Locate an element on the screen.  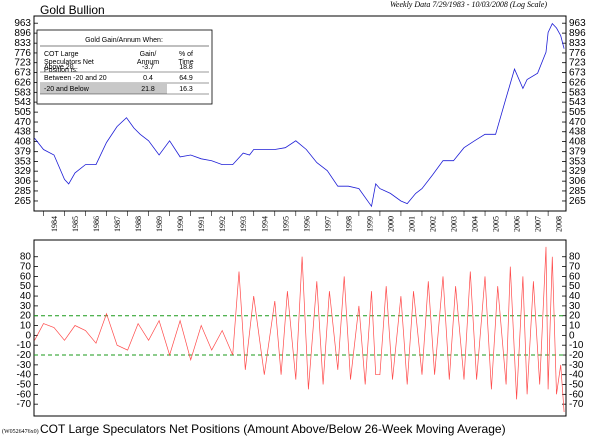
top-y-tick-label-left: 505 is located at coordinates (22, 112).